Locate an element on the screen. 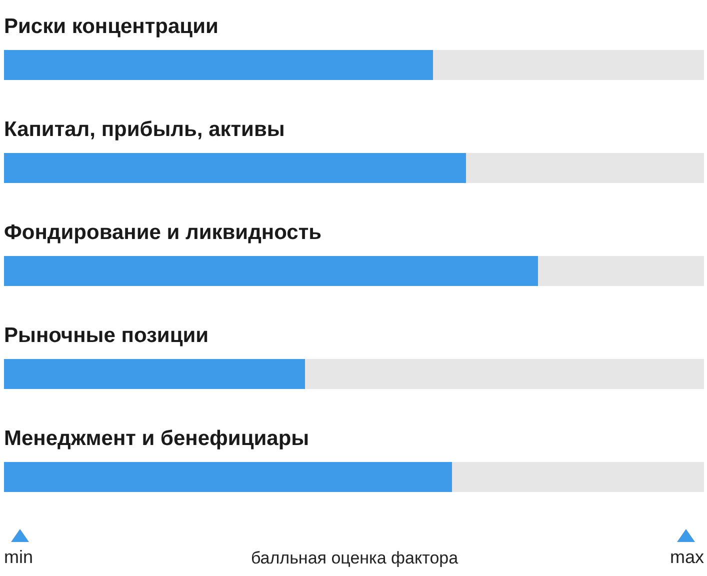 The width and height of the screenshot is (707, 576). y-tick-label: Фондирование и ликвидность is located at coordinates (163, 232).